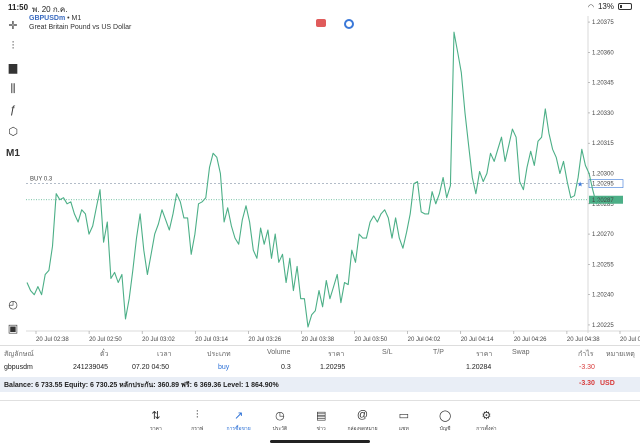 The width and height of the screenshot is (640, 447). I want to click on symbol-description: Great Britain Pound vs US Dollar, so click(80, 27).